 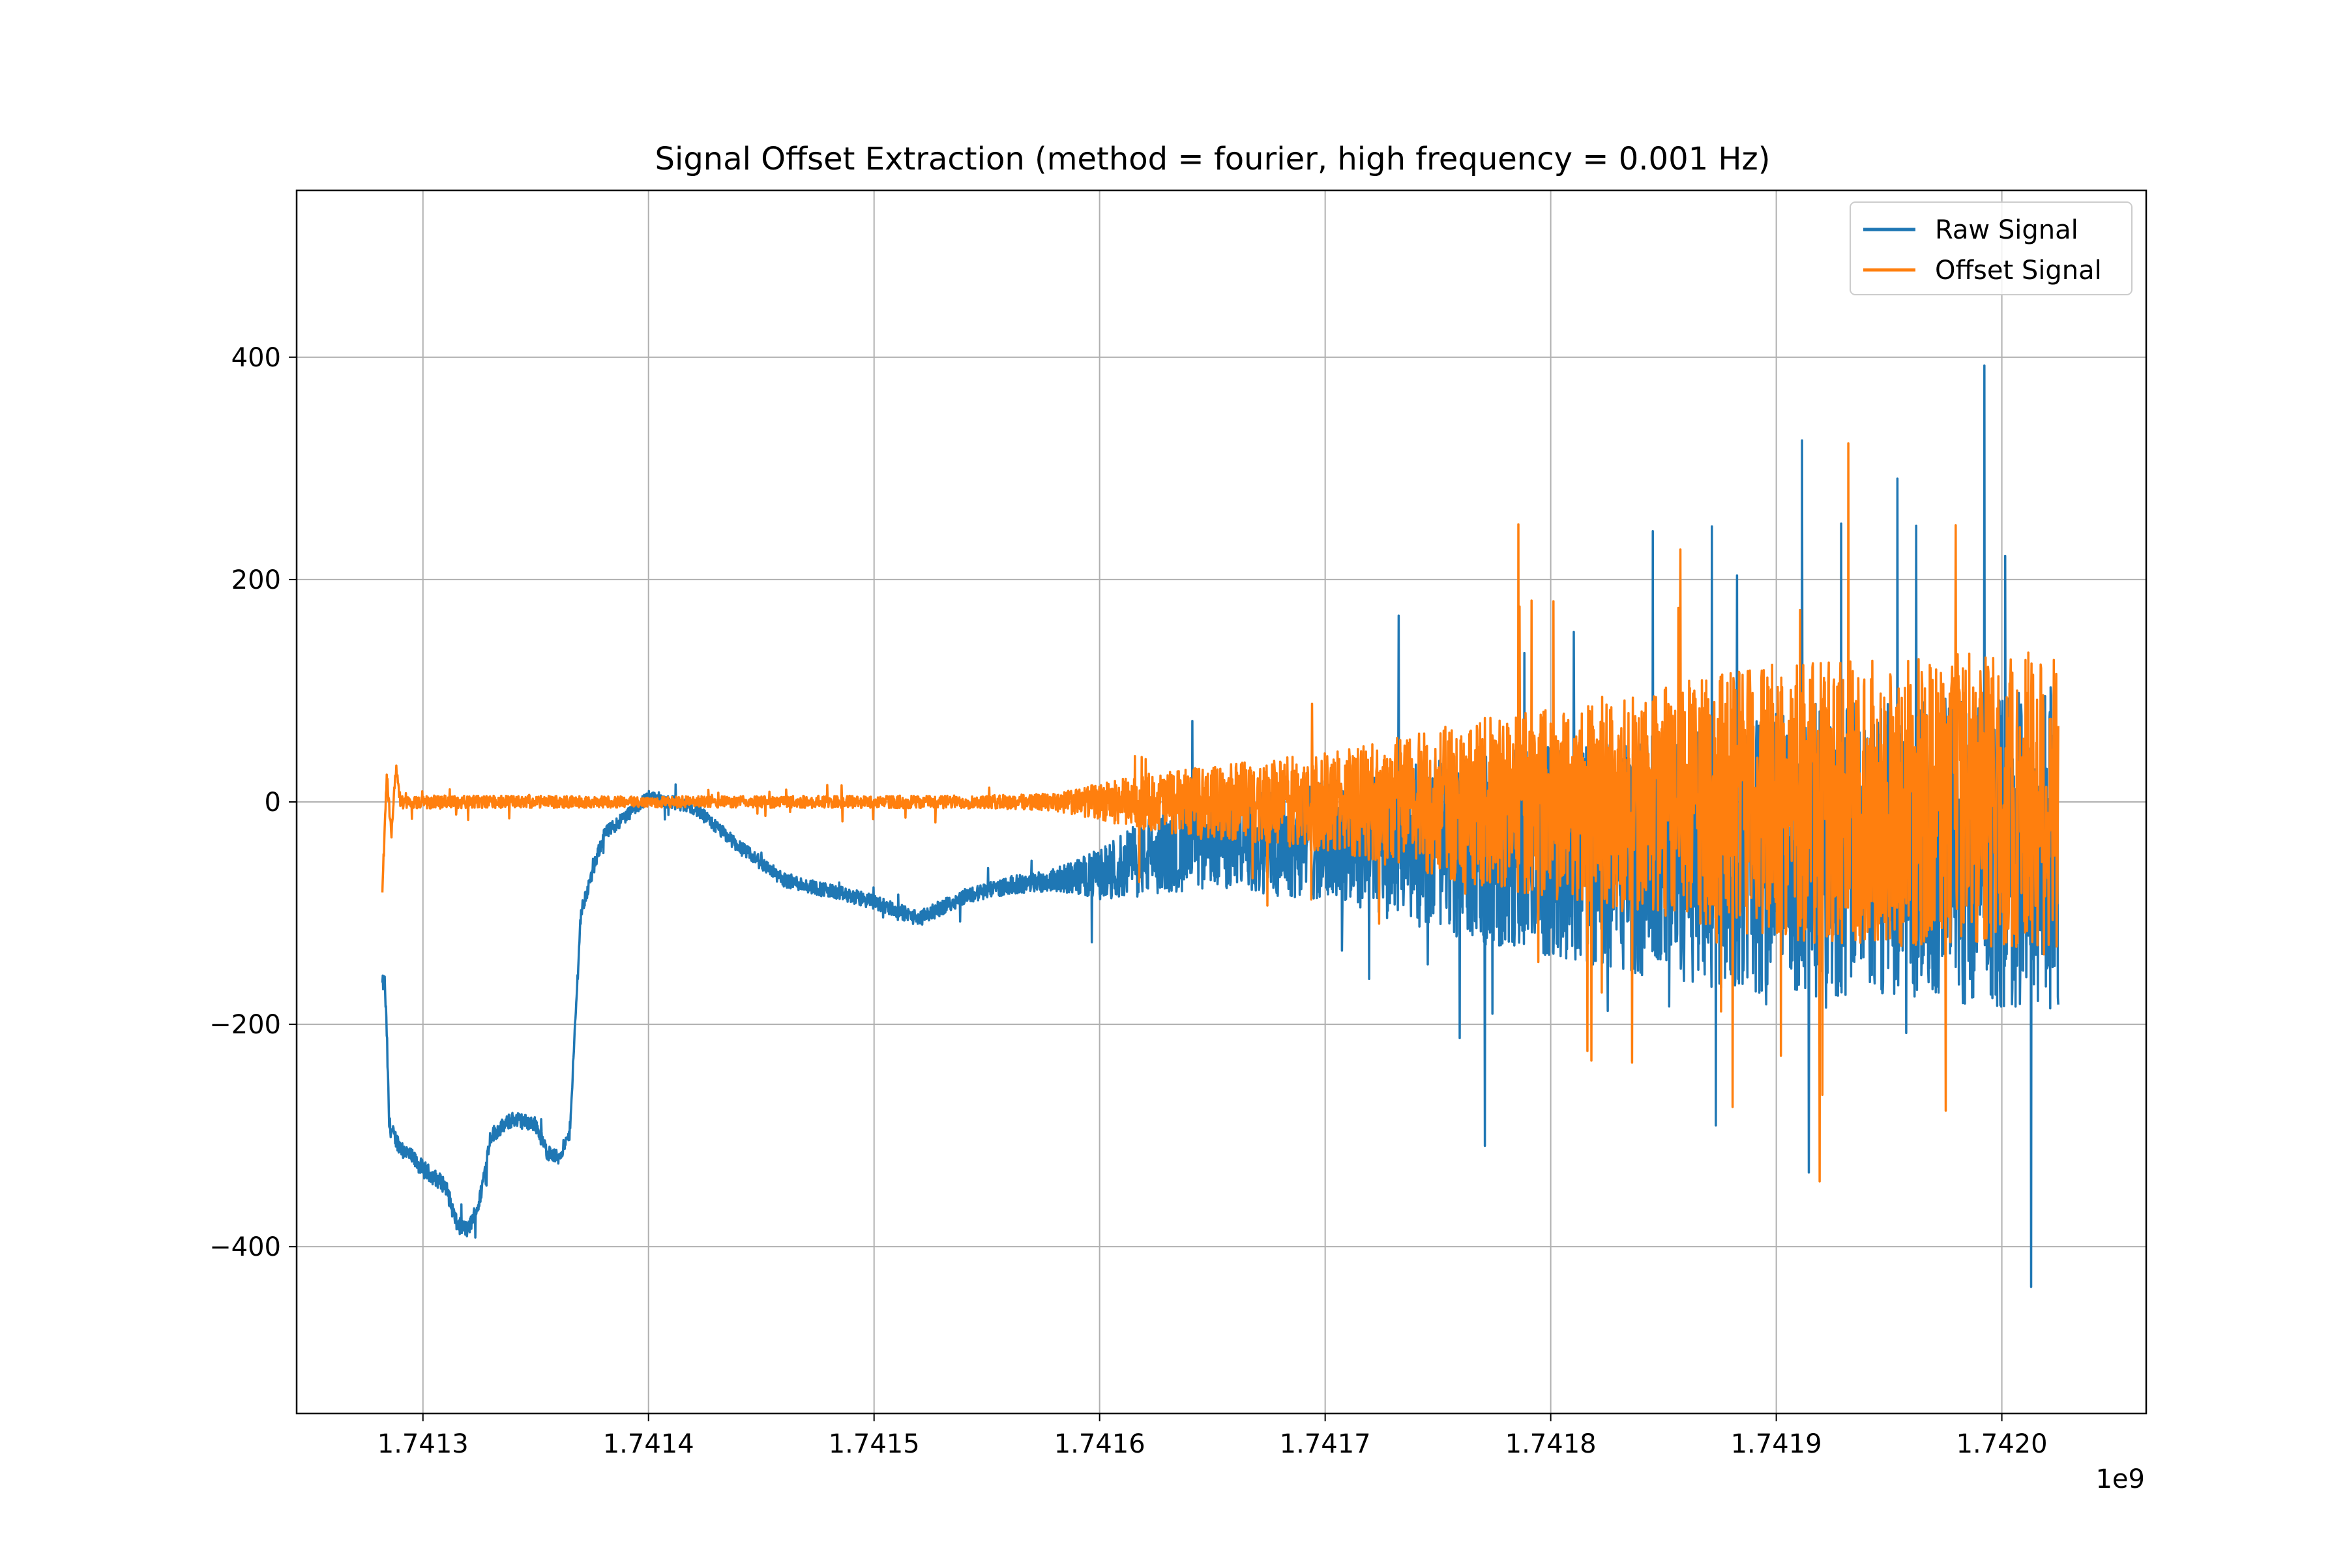 I want to click on x-tick-label: 1.7413, so click(x=423, y=1444).